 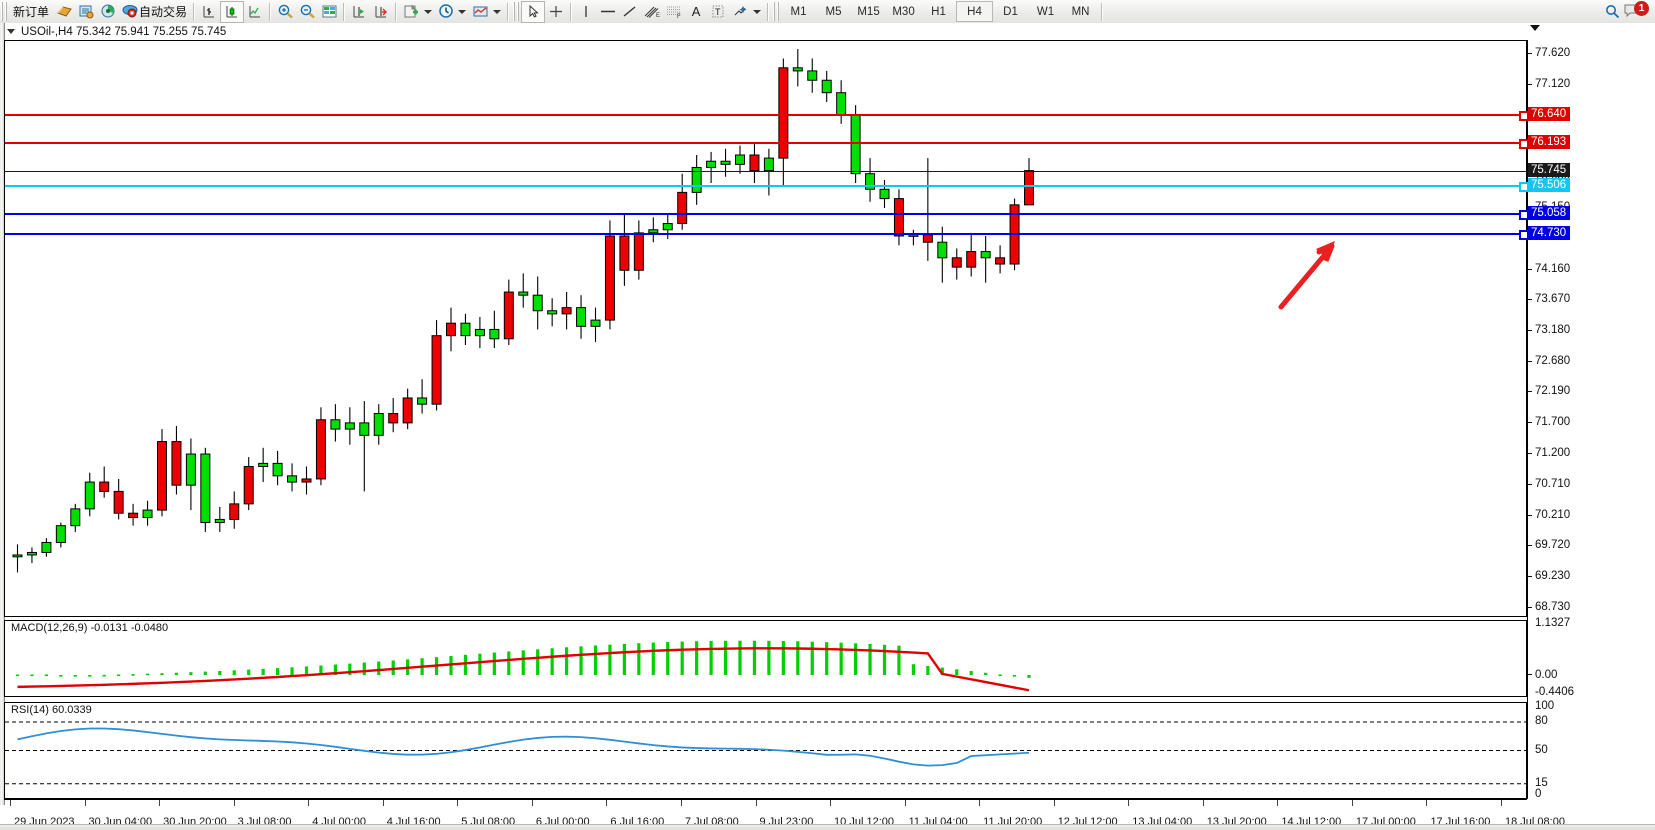 I want to click on crosshair-icon, so click(x=556, y=12).